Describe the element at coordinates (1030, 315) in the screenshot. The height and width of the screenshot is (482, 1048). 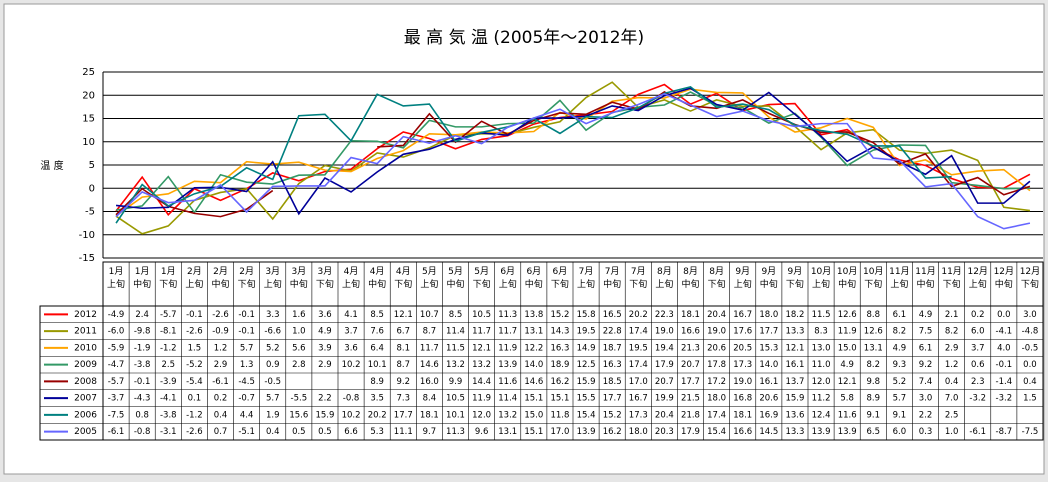
I see `table-value: 3.0` at that location.